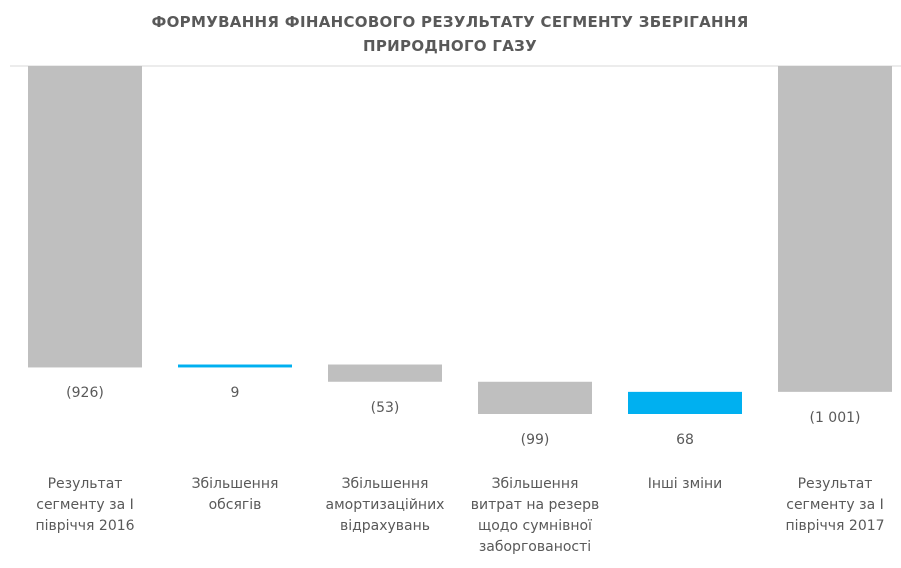 The image size is (901, 568). Describe the element at coordinates (85, 505) in the screenshot. I see `x-tick-label: Результат сегменту за І півріччя 2016` at that location.